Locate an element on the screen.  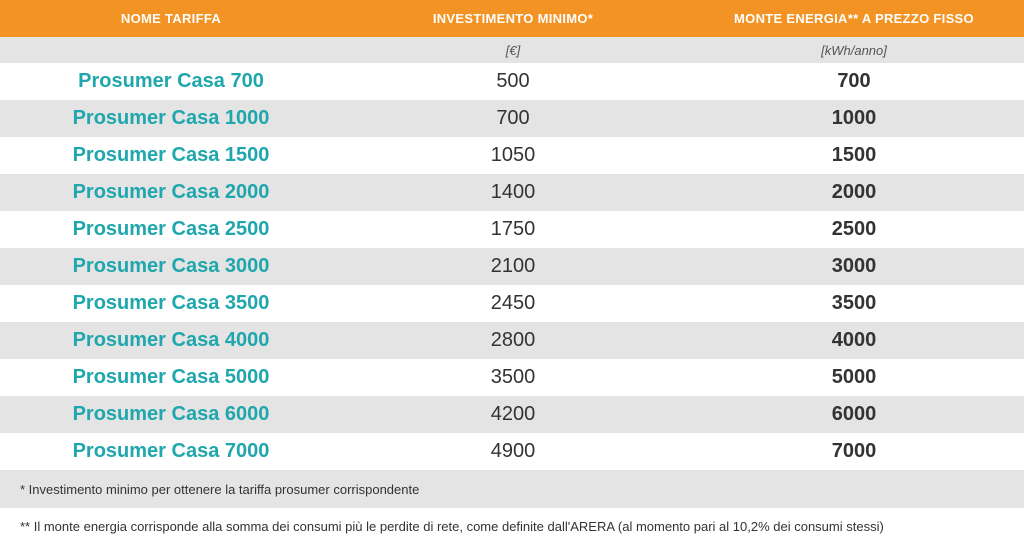
energy-cell: 7000 is located at coordinates (854, 451).